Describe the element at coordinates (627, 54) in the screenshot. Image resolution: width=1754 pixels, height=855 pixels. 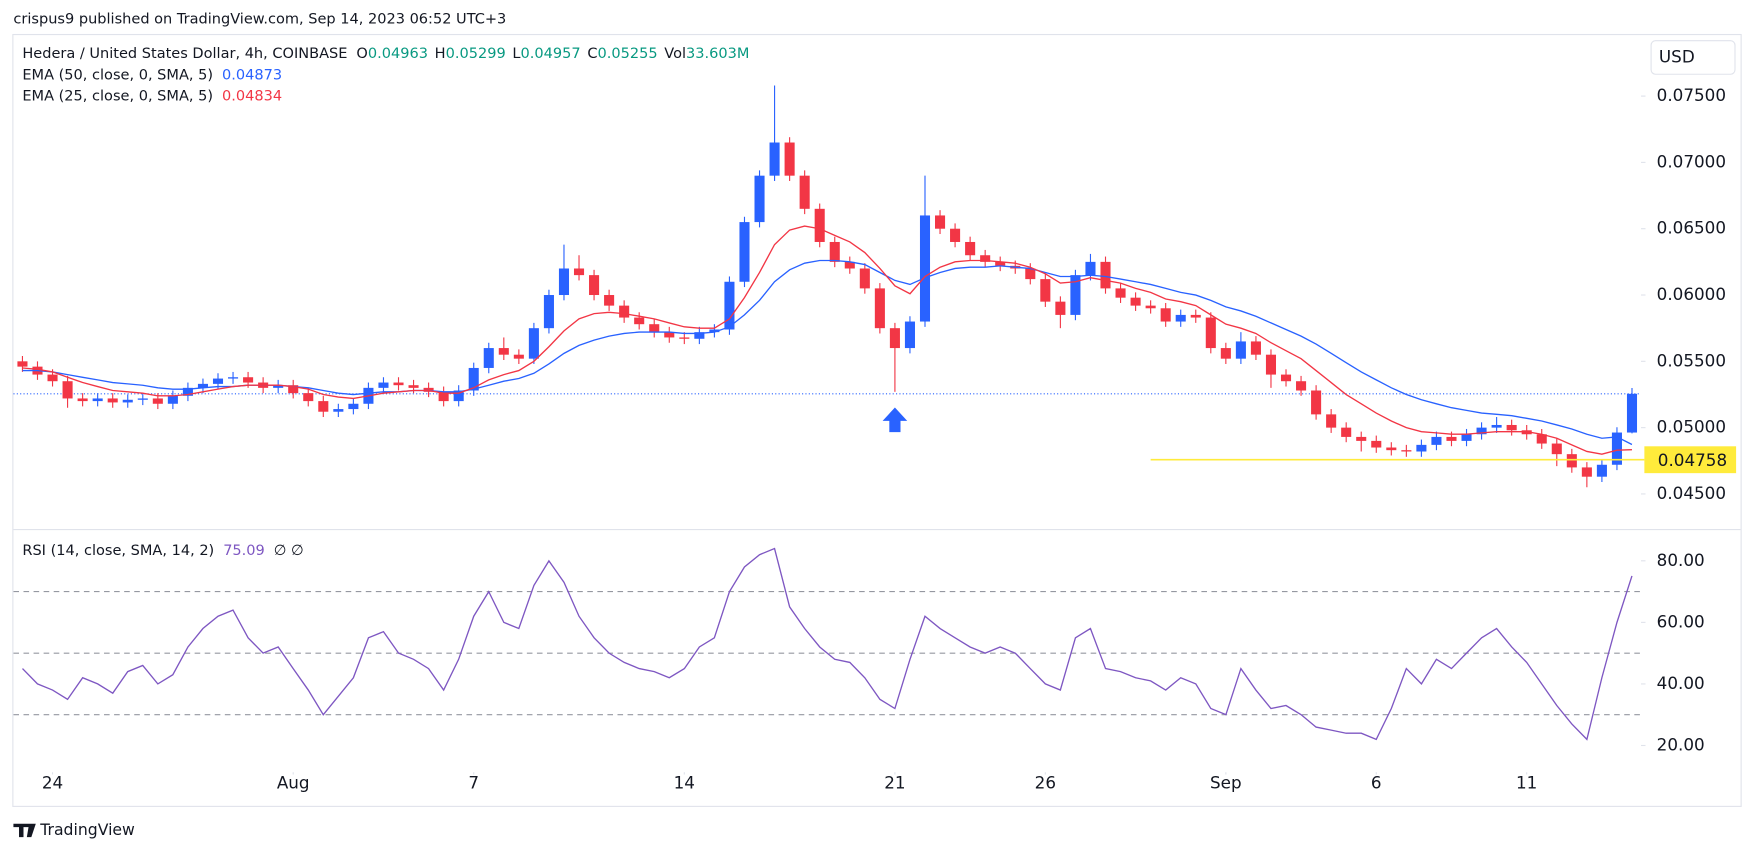
I see `c-value: 0.05255` at that location.